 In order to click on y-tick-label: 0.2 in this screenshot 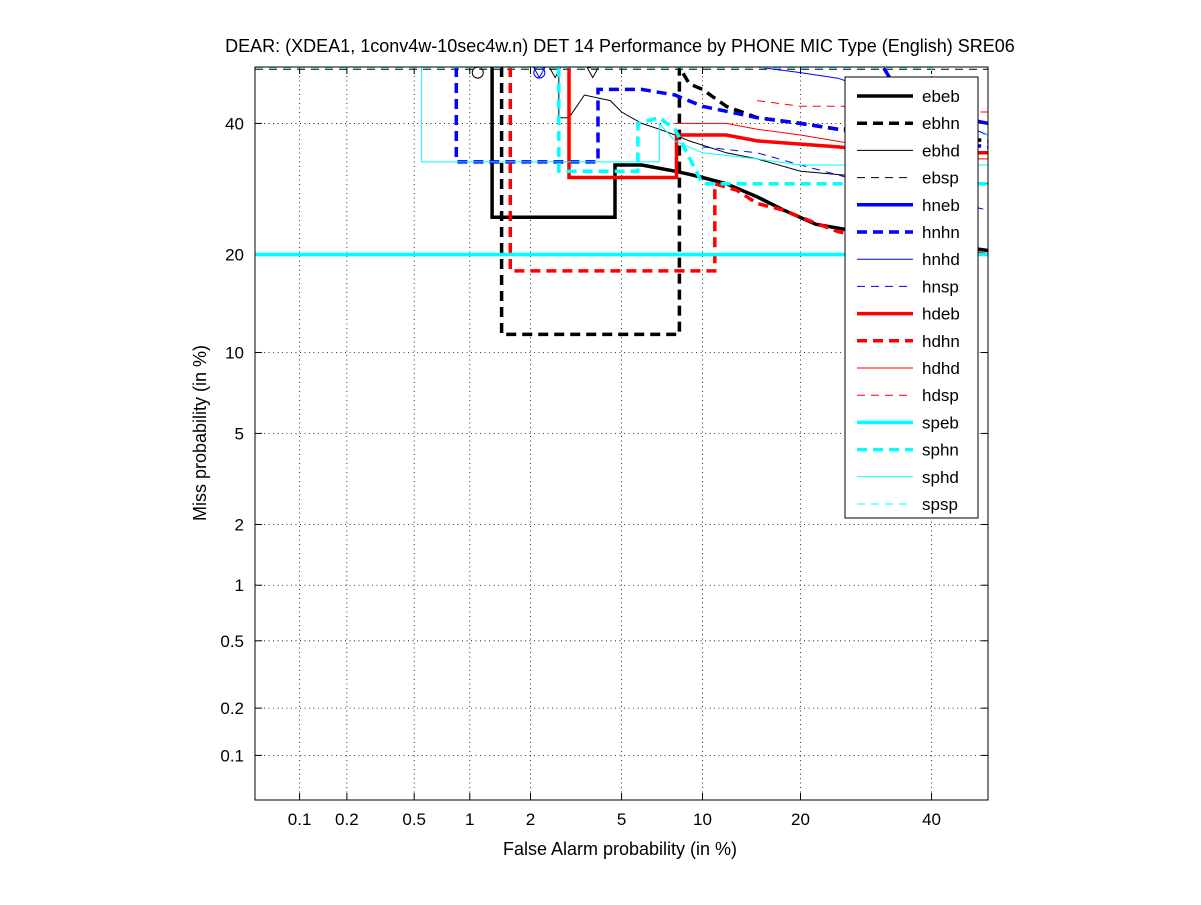, I will do `click(232, 708)`.